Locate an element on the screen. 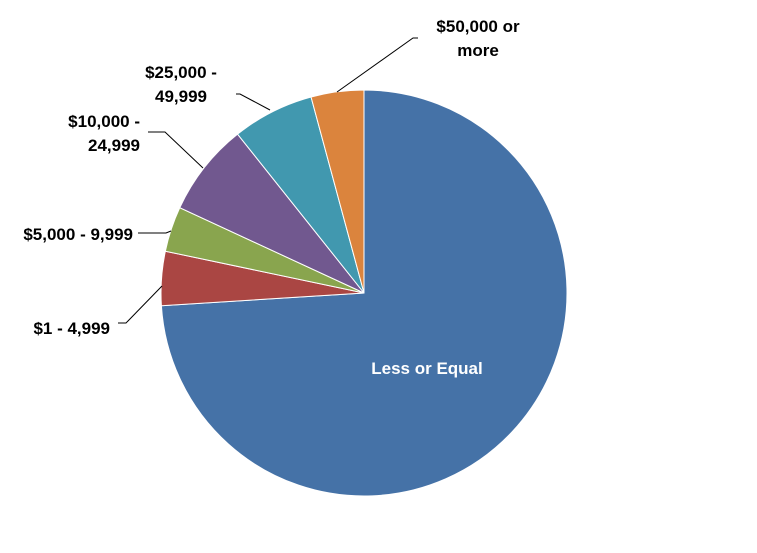  data-label-line: $25,000 - is located at coordinates (181, 72).